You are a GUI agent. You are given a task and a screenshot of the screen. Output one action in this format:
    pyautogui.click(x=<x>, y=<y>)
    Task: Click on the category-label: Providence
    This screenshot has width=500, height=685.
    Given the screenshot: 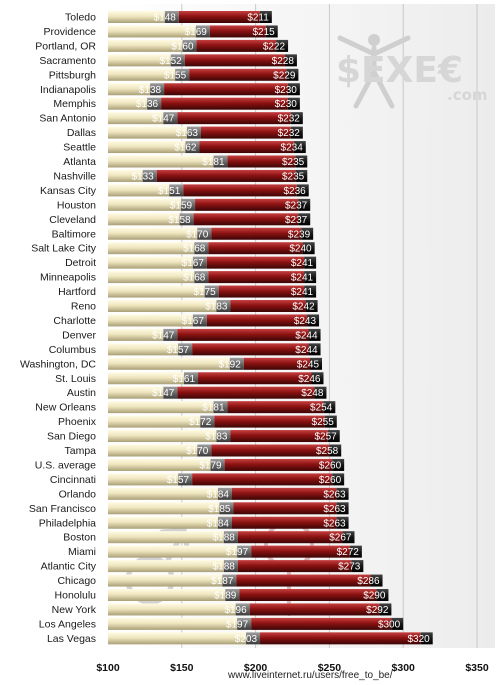 What is the action you would take?
    pyautogui.click(x=69, y=32)
    